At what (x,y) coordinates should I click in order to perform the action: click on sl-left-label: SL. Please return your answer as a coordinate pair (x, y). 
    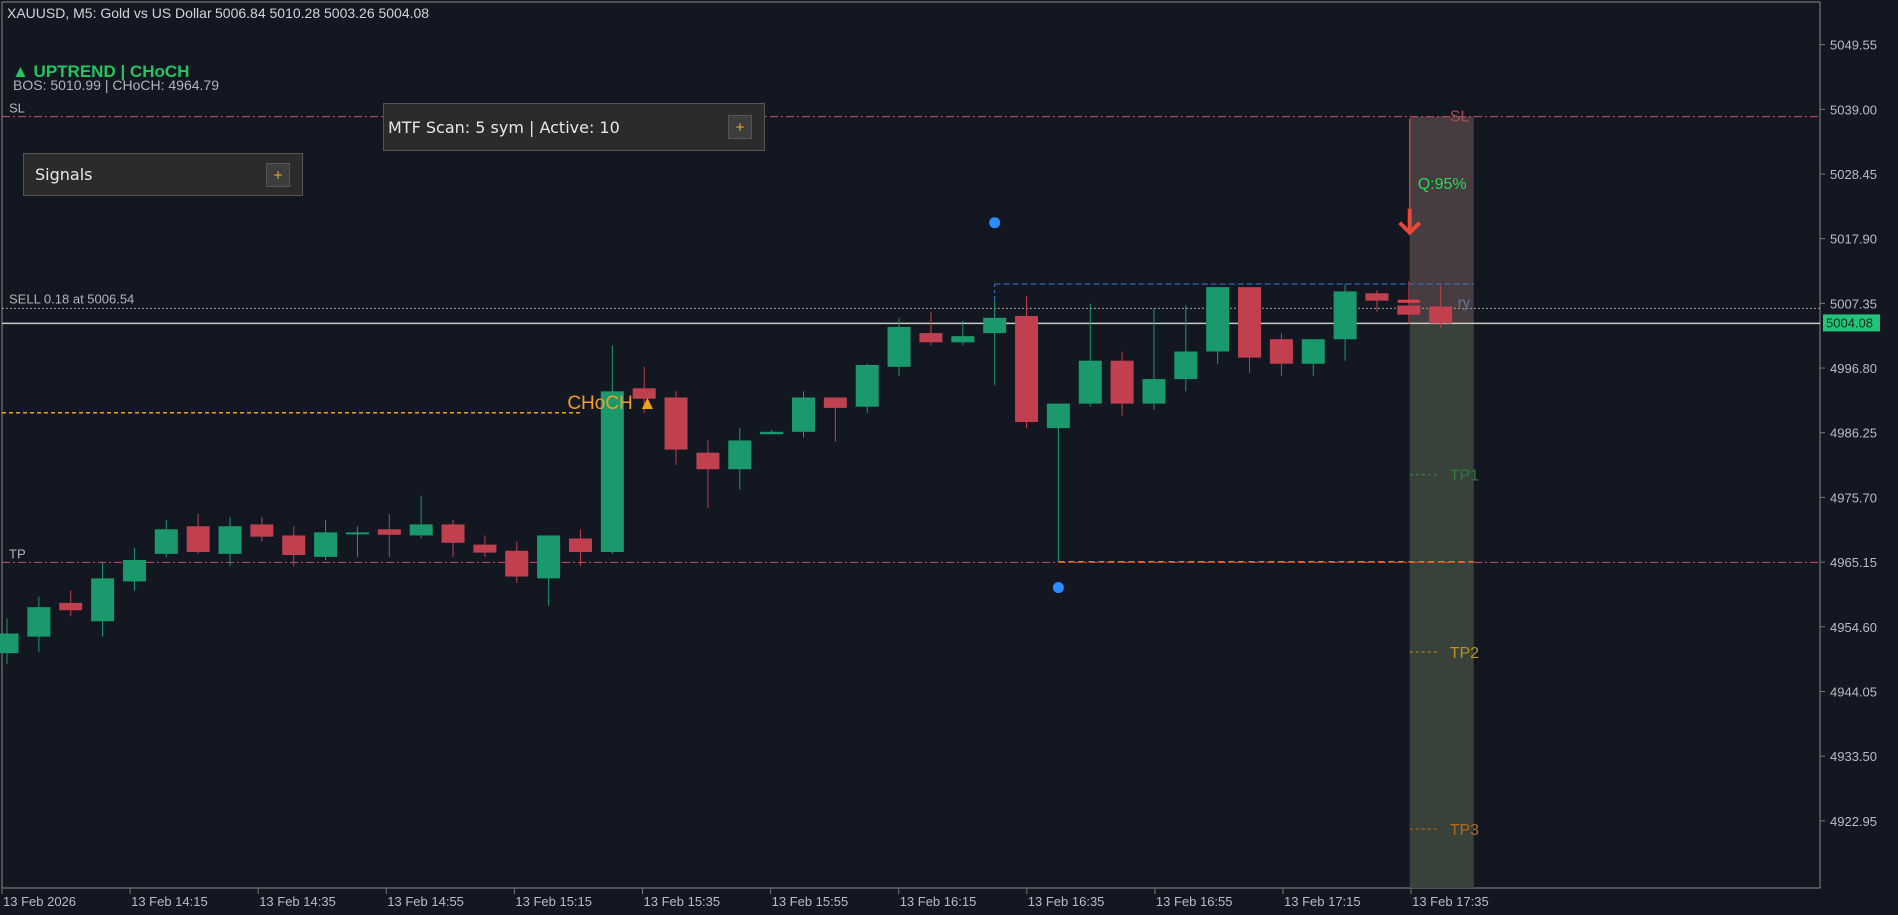
    Looking at the image, I should click on (17, 108).